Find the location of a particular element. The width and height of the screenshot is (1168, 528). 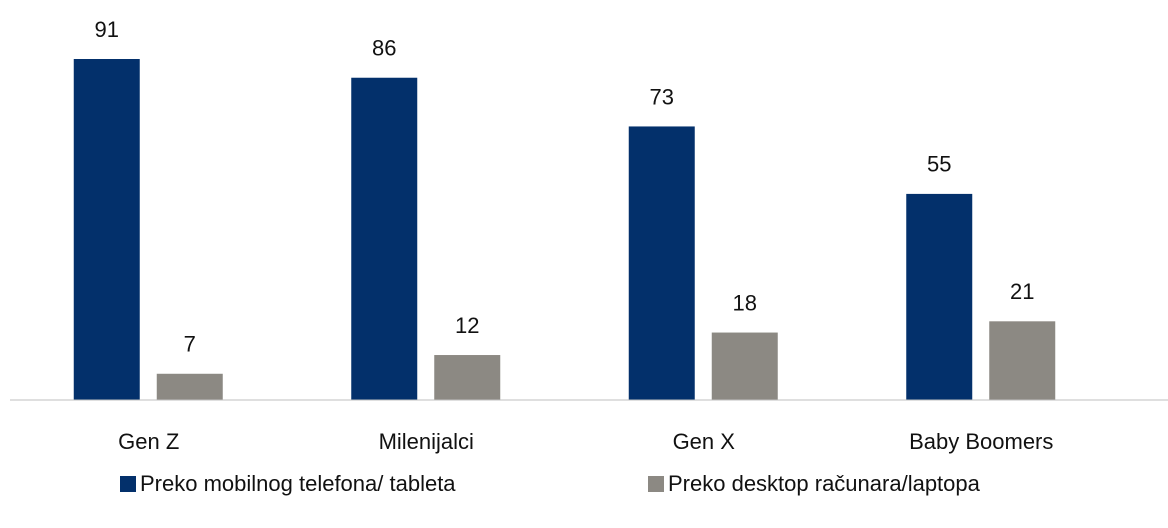

legend-label: Preko mobilnog telefona/ tableta is located at coordinates (298, 483).